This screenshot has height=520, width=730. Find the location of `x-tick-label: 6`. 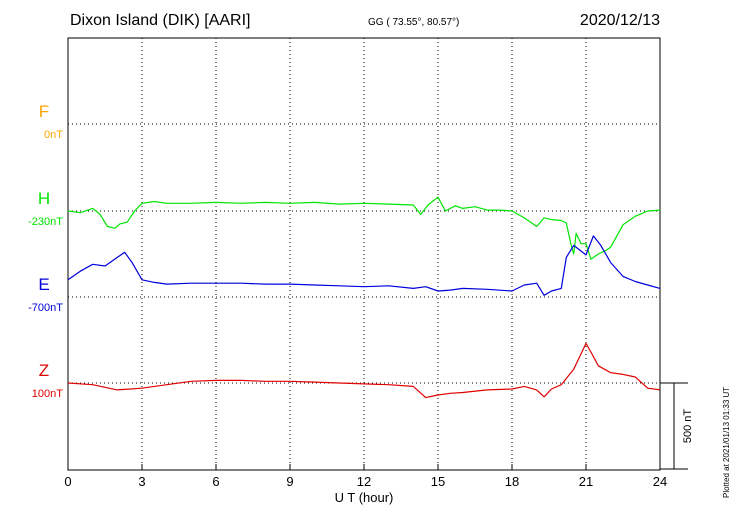

x-tick-label: 6 is located at coordinates (215, 481).